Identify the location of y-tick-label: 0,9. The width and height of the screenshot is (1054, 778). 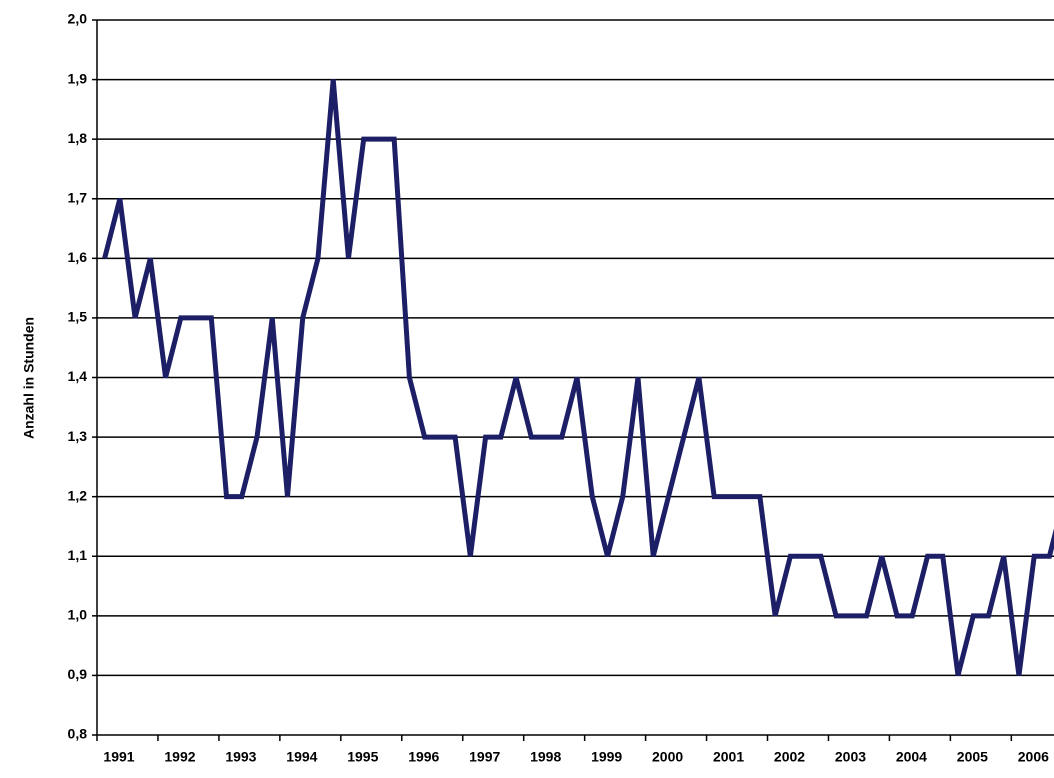
(78, 674).